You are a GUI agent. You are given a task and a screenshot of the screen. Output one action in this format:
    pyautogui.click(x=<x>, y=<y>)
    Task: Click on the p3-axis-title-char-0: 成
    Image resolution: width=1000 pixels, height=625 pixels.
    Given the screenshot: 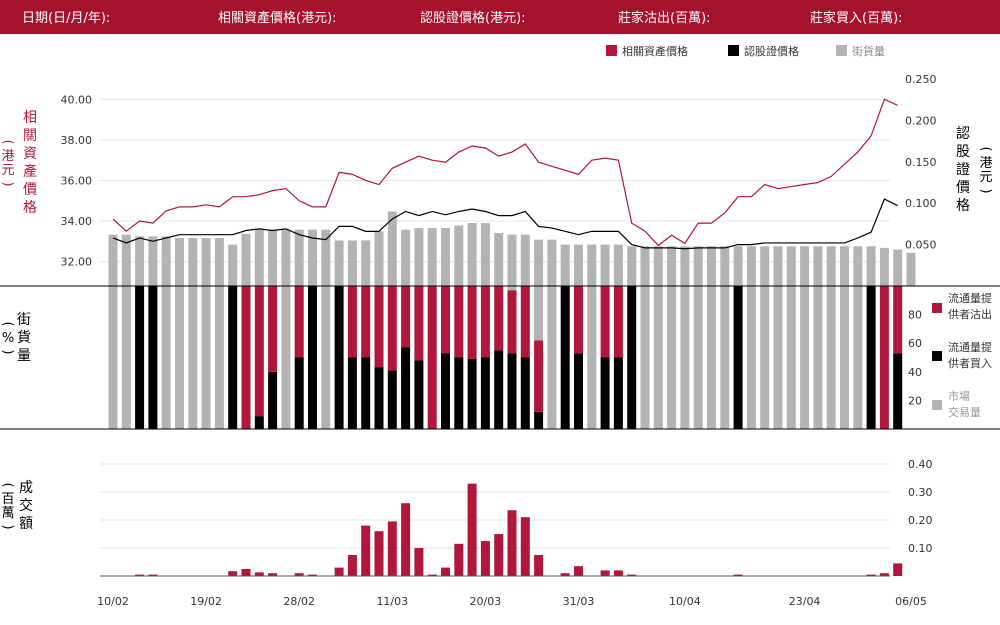 What is the action you would take?
    pyautogui.click(x=26, y=488)
    